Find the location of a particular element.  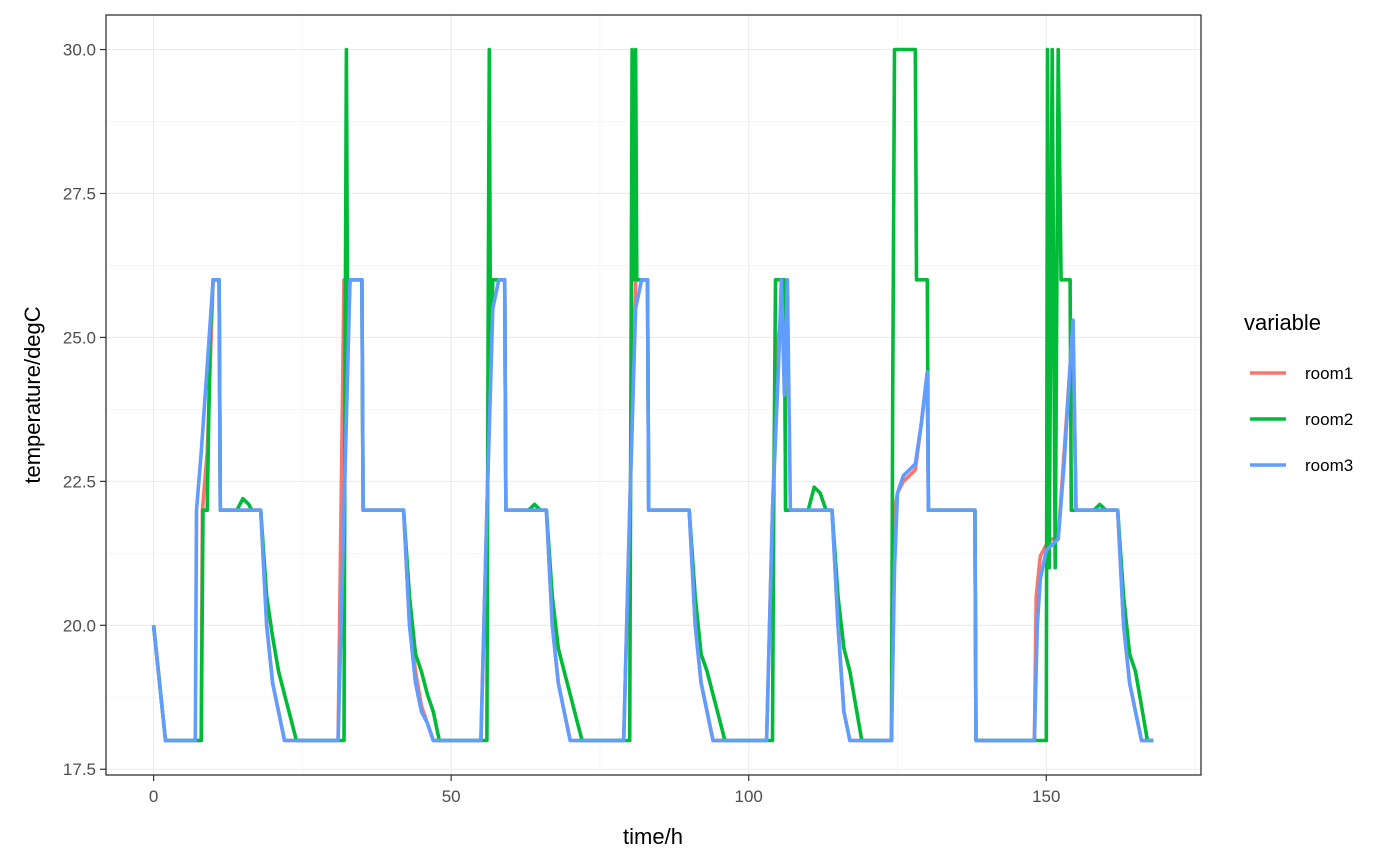

legend: variable room1 room2 room3 is located at coordinates (1298, 392).